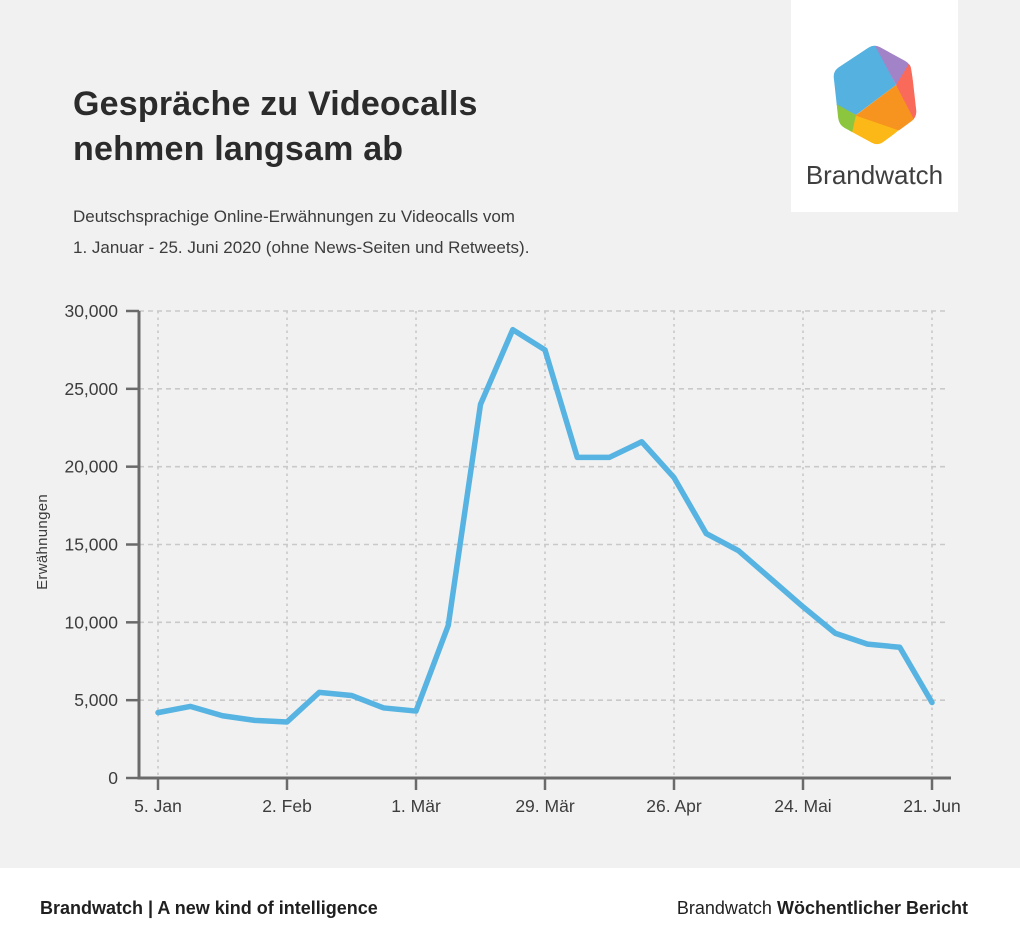 The width and height of the screenshot is (1020, 948). Describe the element at coordinates (113, 778) in the screenshot. I see `y-tick-label: 0` at that location.